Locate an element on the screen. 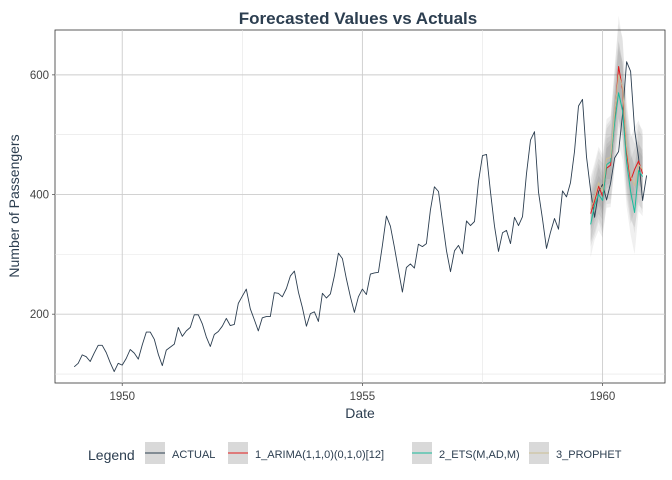 The height and width of the screenshot is (480, 672). legend-label-arima: 1_ARIMA(1,1,0)(0,1,0)[12] is located at coordinates (319, 455).